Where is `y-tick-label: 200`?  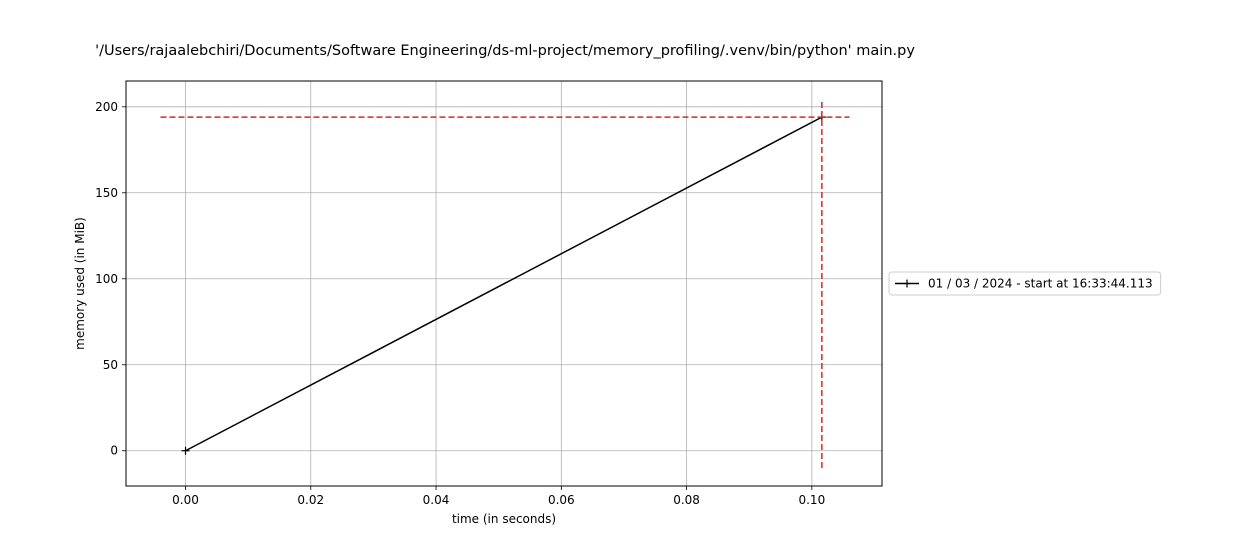
y-tick-label: 200 is located at coordinates (106, 107).